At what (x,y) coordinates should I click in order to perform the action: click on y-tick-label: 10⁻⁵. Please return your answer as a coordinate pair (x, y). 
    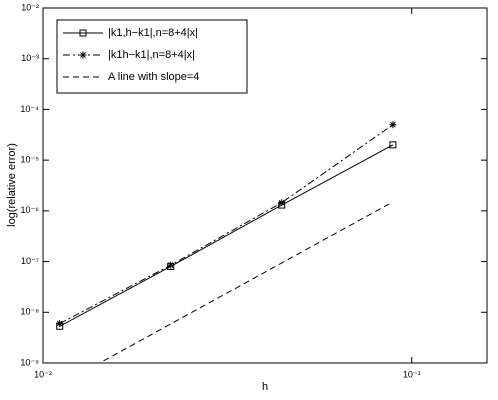
    Looking at the image, I should click on (30, 160).